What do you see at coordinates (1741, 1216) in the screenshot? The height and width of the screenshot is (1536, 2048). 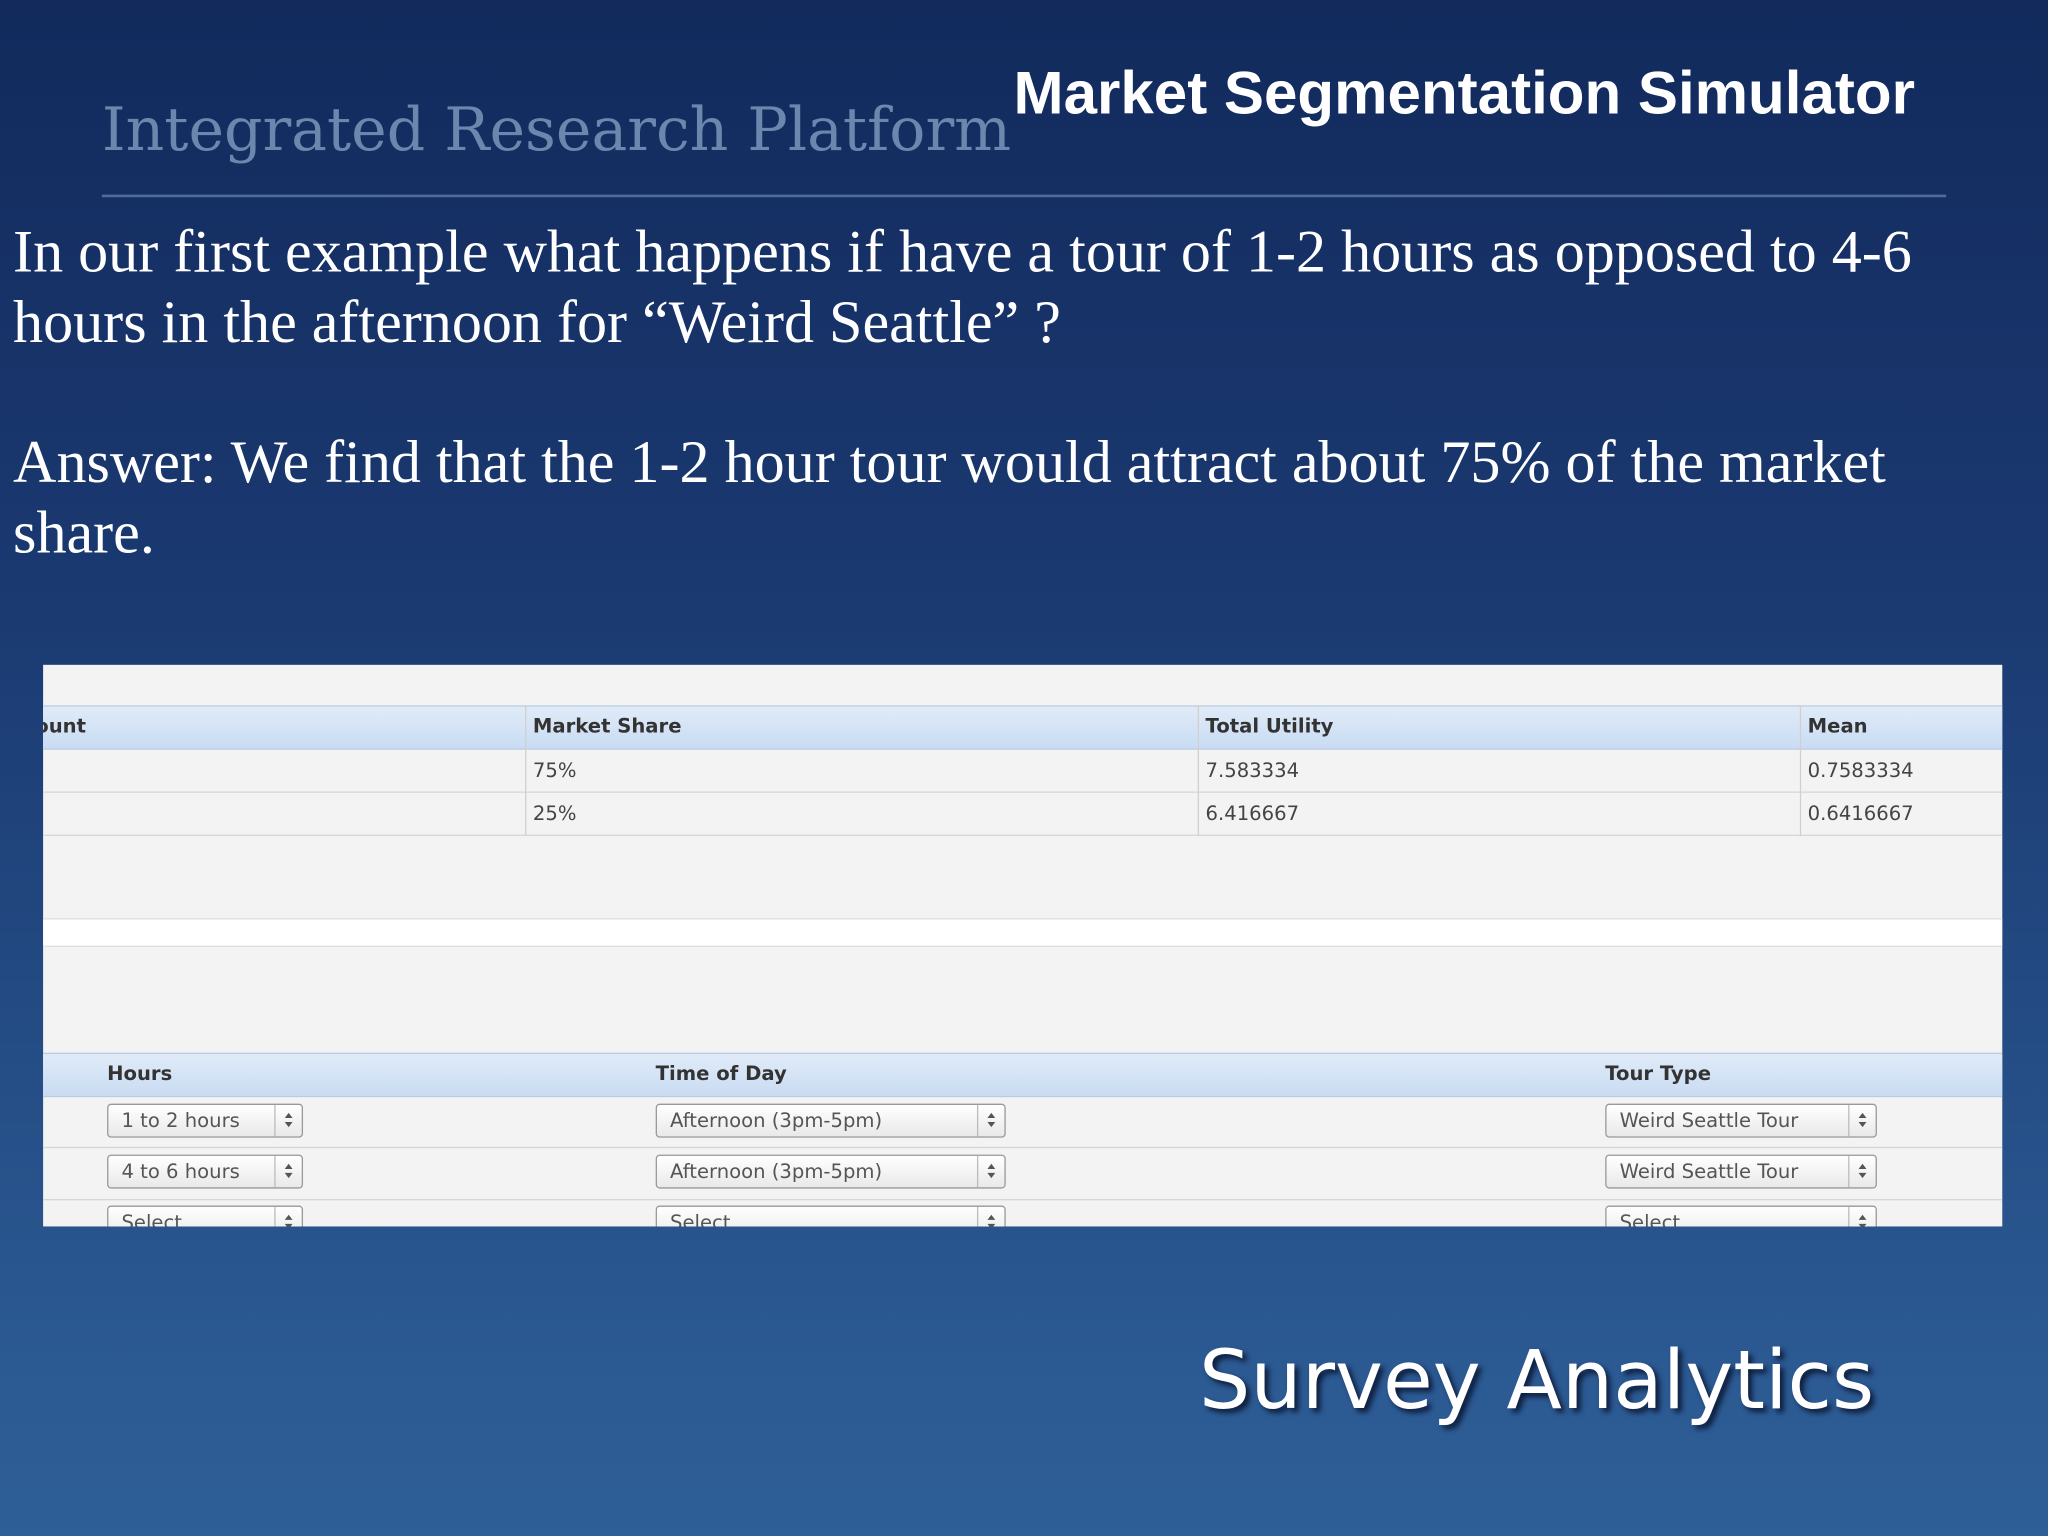 I see `tour-select: Select` at bounding box center [1741, 1216].